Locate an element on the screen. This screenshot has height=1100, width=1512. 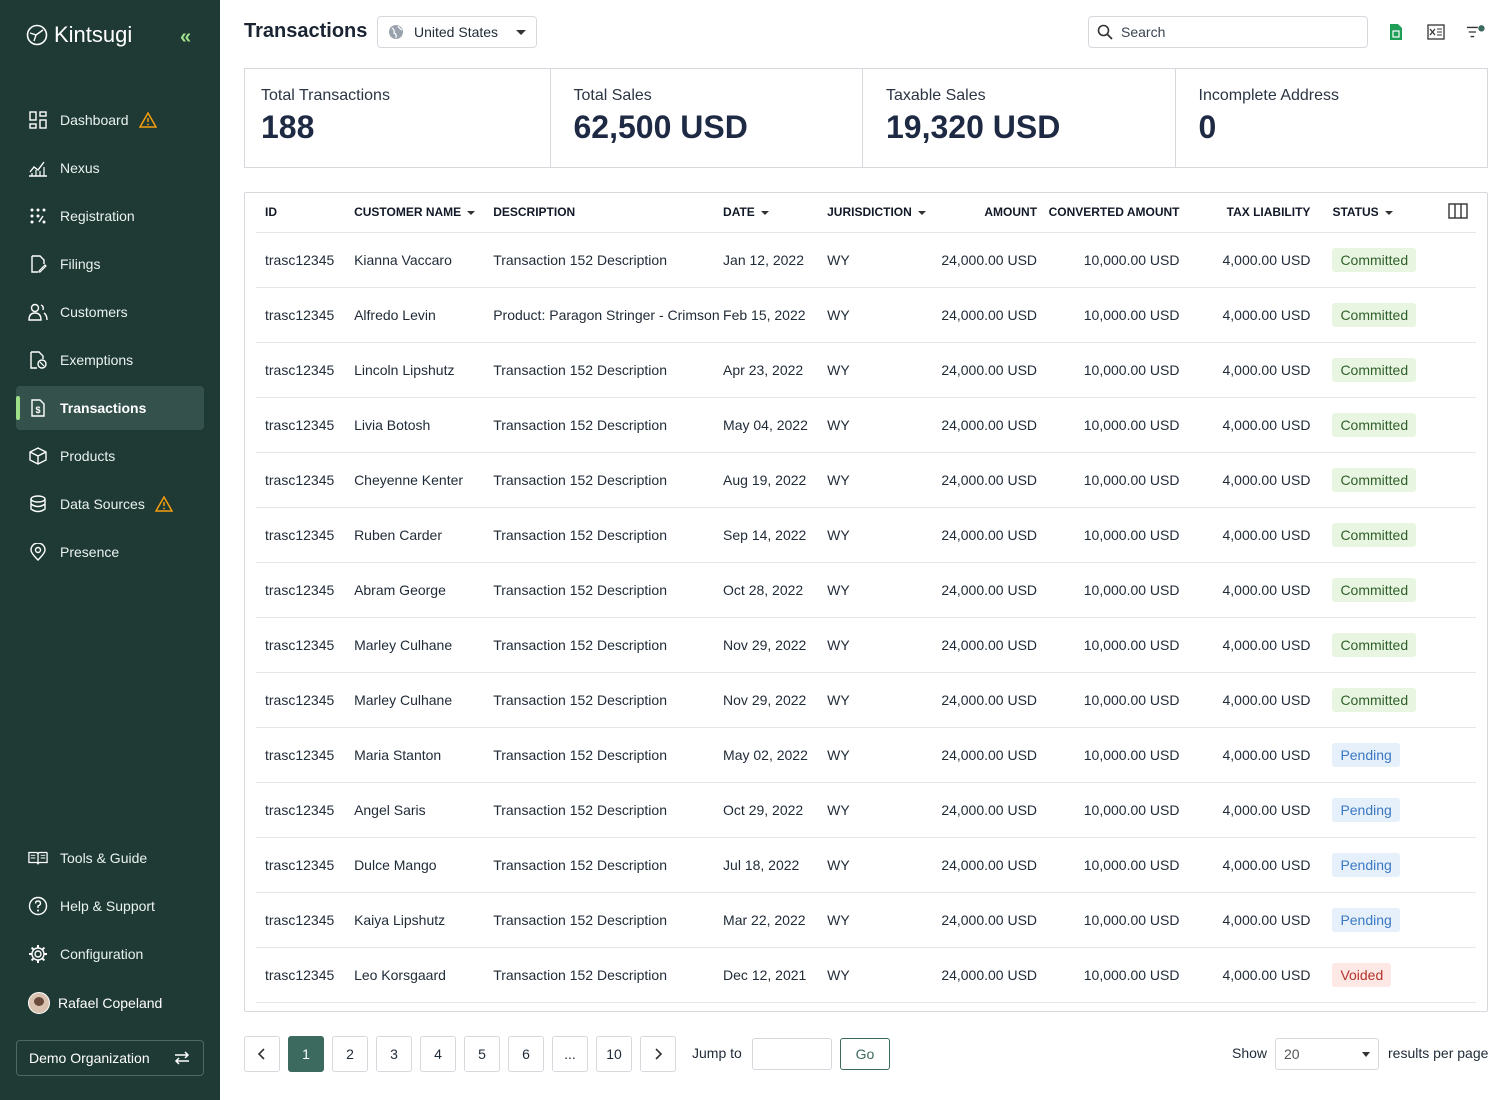
status-badge: Voided is located at coordinates (1362, 974).